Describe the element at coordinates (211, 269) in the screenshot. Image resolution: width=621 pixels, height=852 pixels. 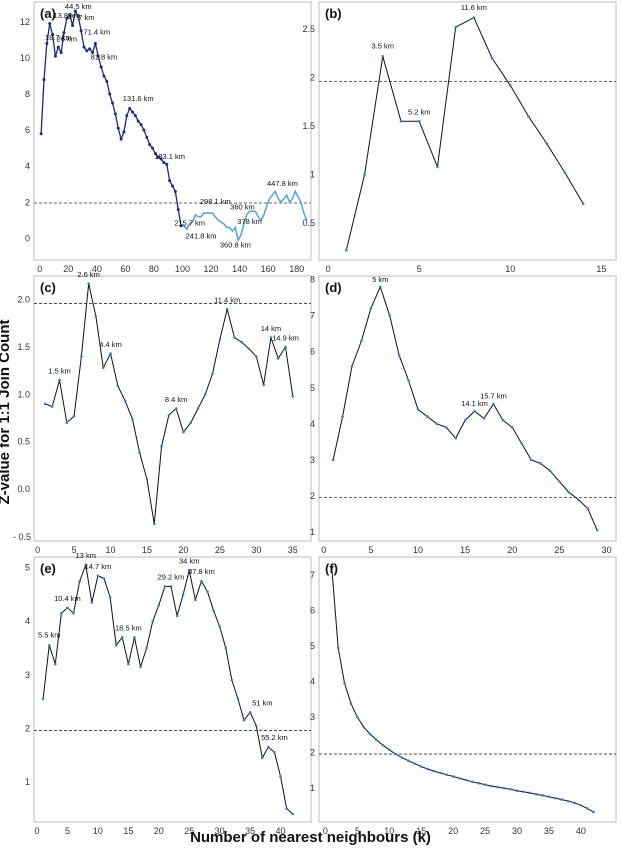
I see `x-tick-label: 120` at that location.